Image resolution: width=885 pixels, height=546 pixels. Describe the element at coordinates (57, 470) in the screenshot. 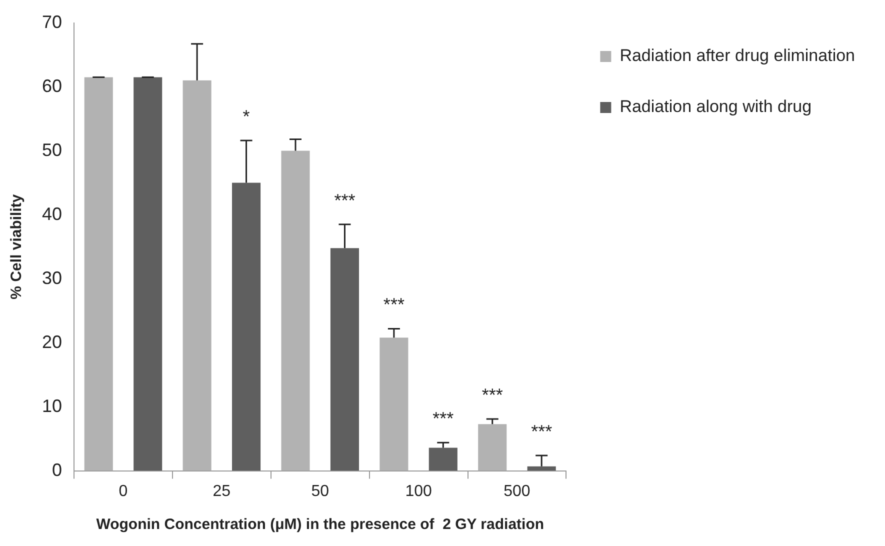

I see `y-tick-label: 0` at that location.